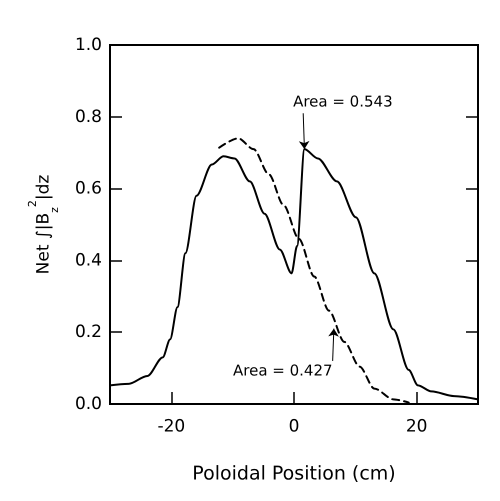  Describe the element at coordinates (294, 473) in the screenshot. I see `x-axis-title: Poloidal Position (cm)` at that location.